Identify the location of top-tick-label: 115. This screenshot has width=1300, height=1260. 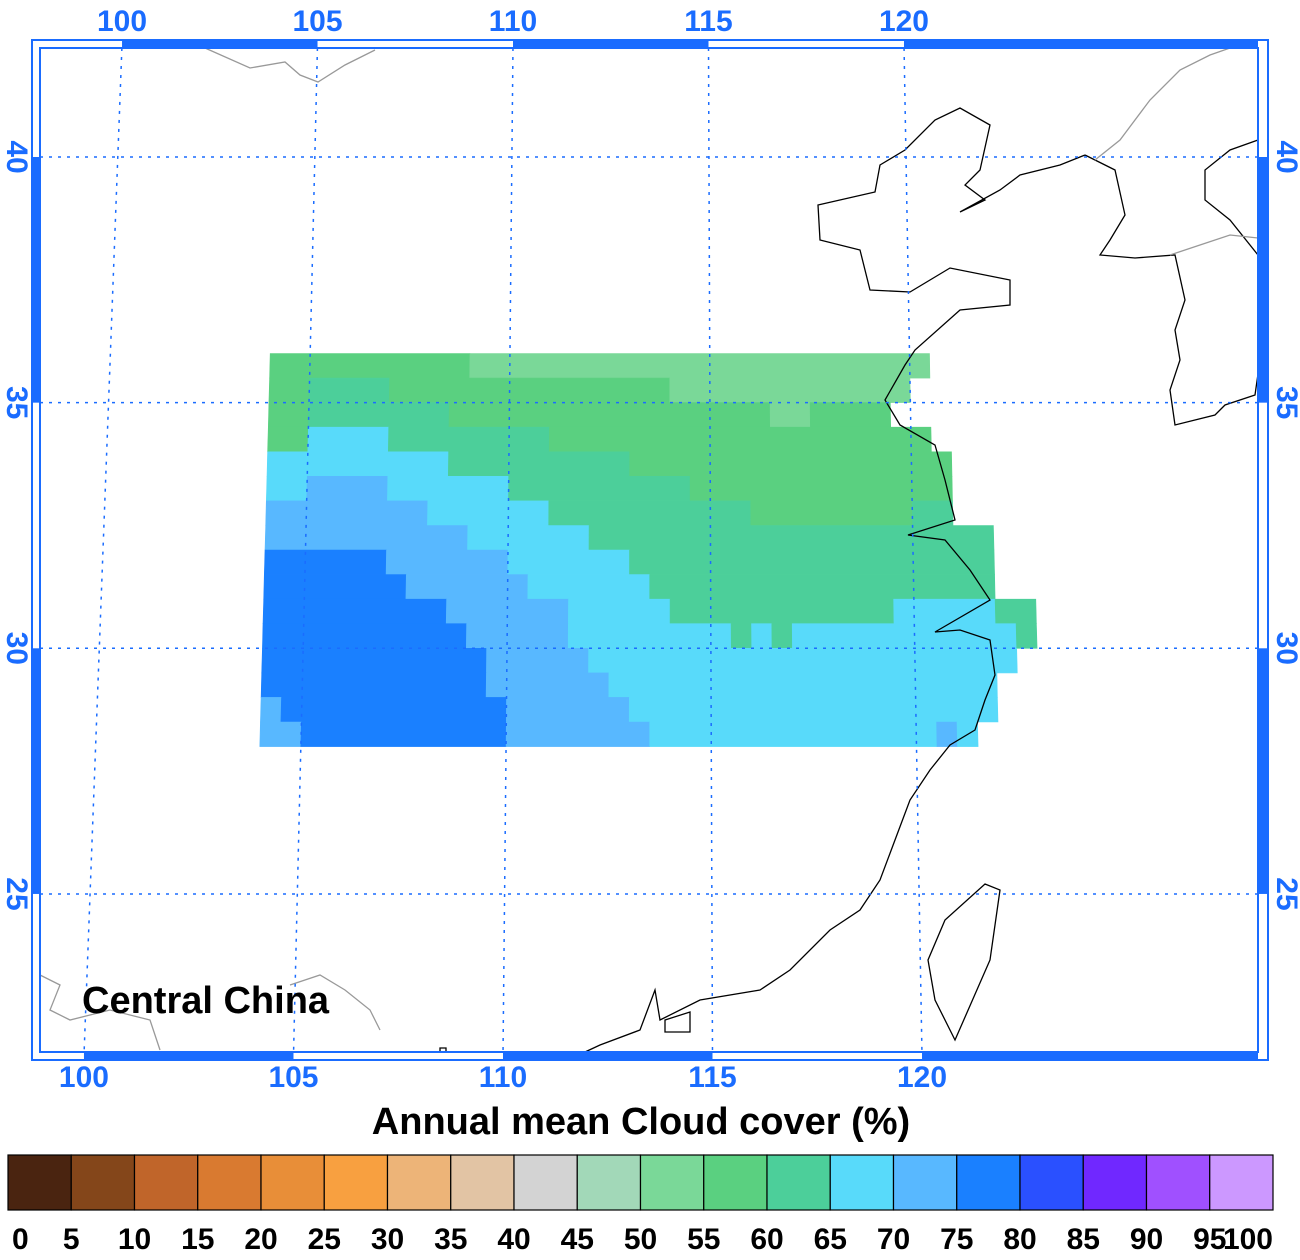
(708, 21).